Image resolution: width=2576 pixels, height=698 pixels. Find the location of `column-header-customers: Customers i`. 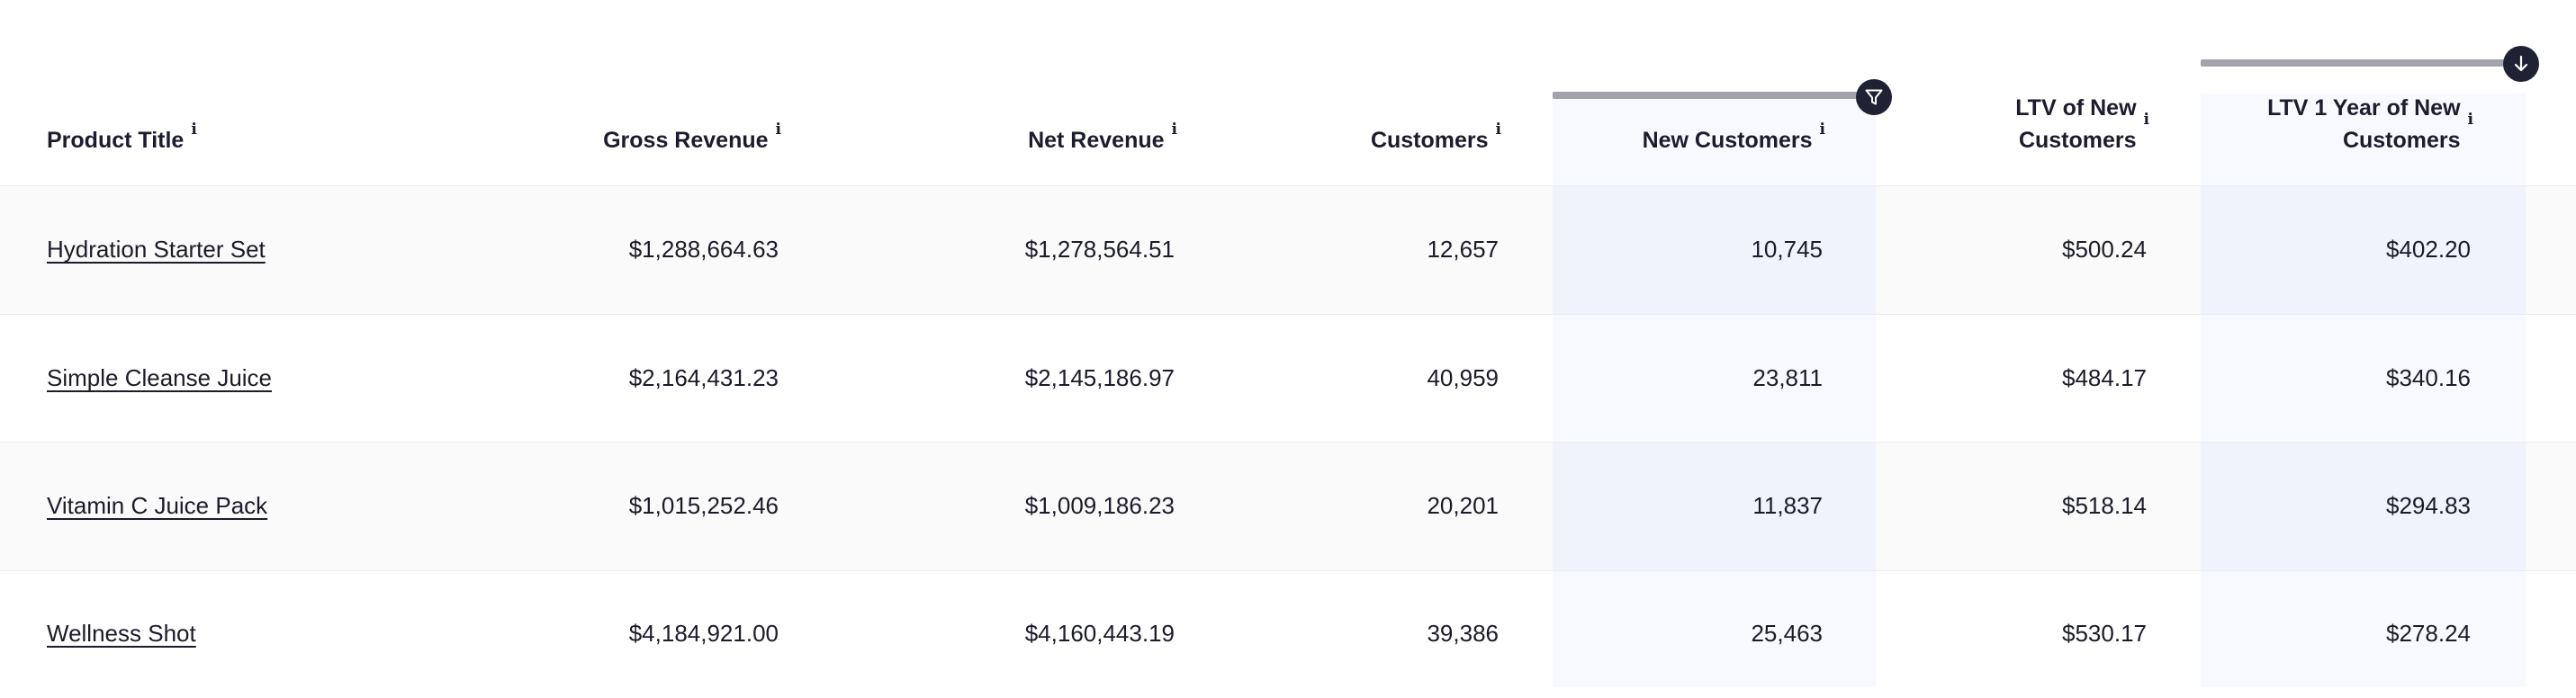

column-header-customers: Customers i is located at coordinates (1335, 139).